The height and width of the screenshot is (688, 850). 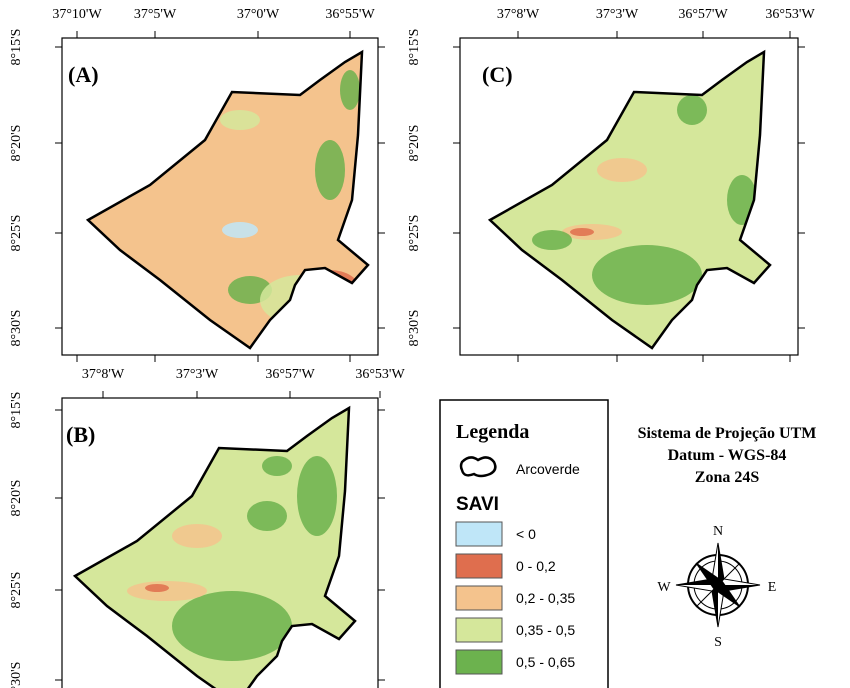 I want to click on projection-text: Datum - WGS-84, so click(x=727, y=455).